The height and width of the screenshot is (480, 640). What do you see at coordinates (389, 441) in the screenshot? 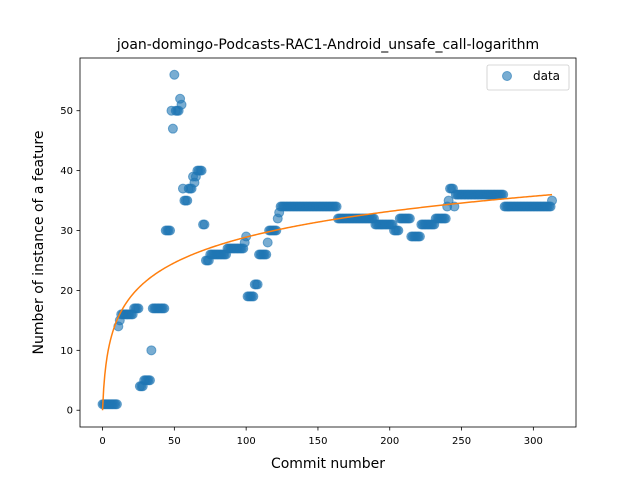
I see `x-tick-label: 200` at bounding box center [389, 441].